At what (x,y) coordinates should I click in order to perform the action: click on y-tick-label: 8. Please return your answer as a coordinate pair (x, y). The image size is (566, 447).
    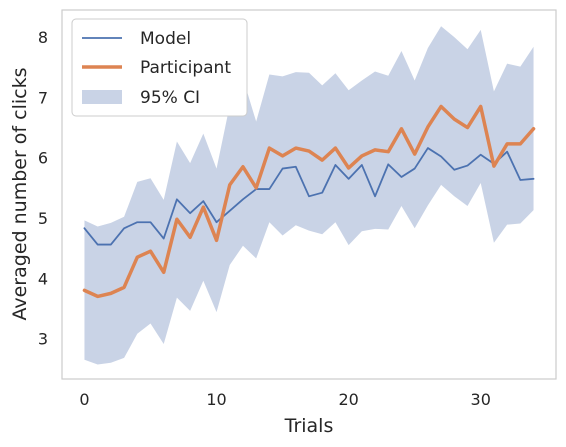
    Looking at the image, I should click on (43, 37).